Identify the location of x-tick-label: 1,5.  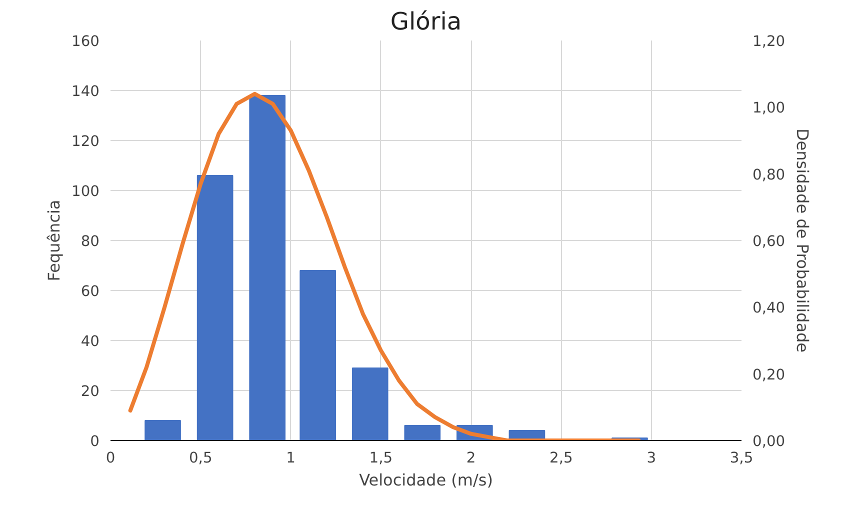
(381, 458).